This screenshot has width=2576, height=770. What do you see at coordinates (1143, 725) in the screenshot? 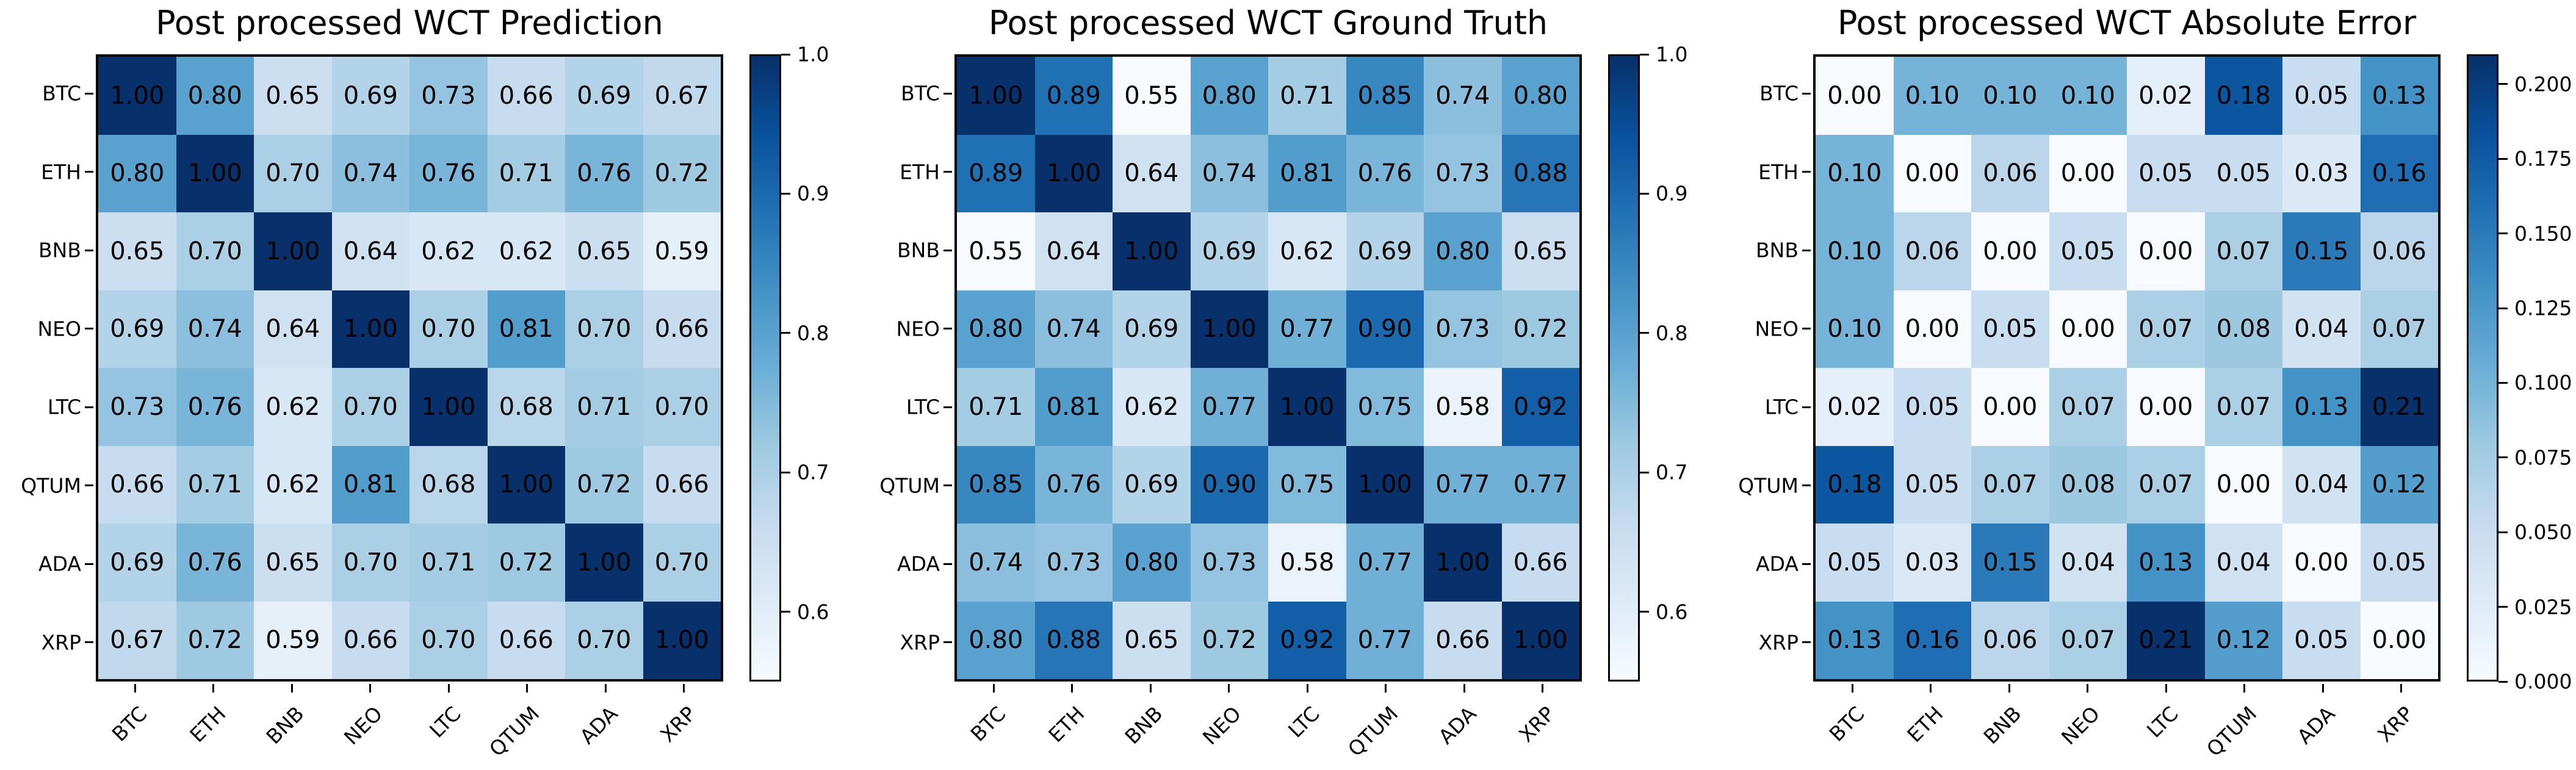
I see `x-tick-label: BNB` at bounding box center [1143, 725].